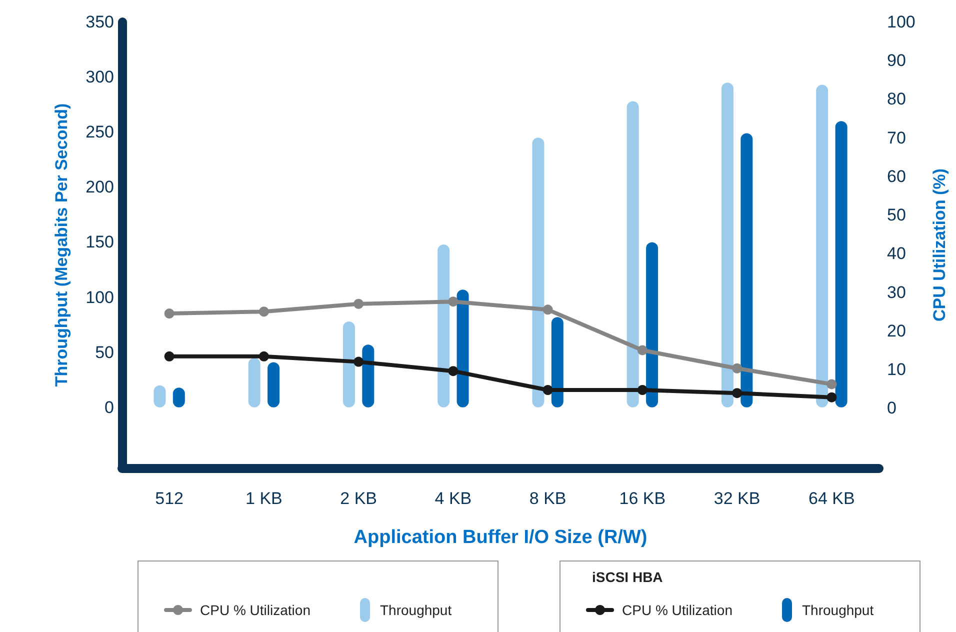 The height and width of the screenshot is (632, 956). Describe the element at coordinates (896, 60) in the screenshot. I see `y2-tick-label: 90` at that location.